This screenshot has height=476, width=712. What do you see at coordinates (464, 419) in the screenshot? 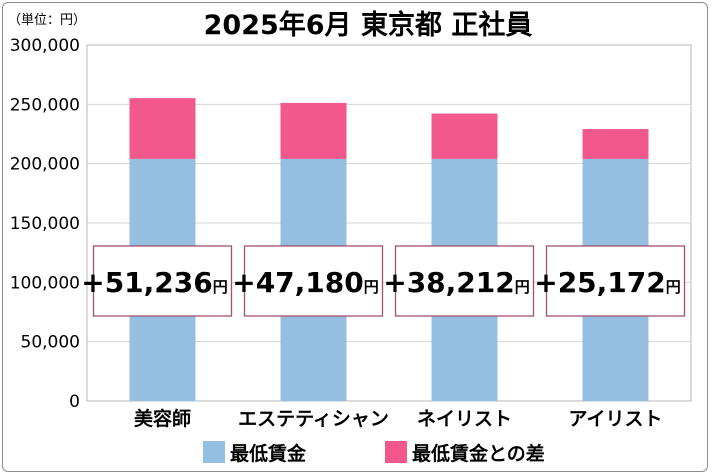
I see `x-category-label: ネイリスト` at bounding box center [464, 419].